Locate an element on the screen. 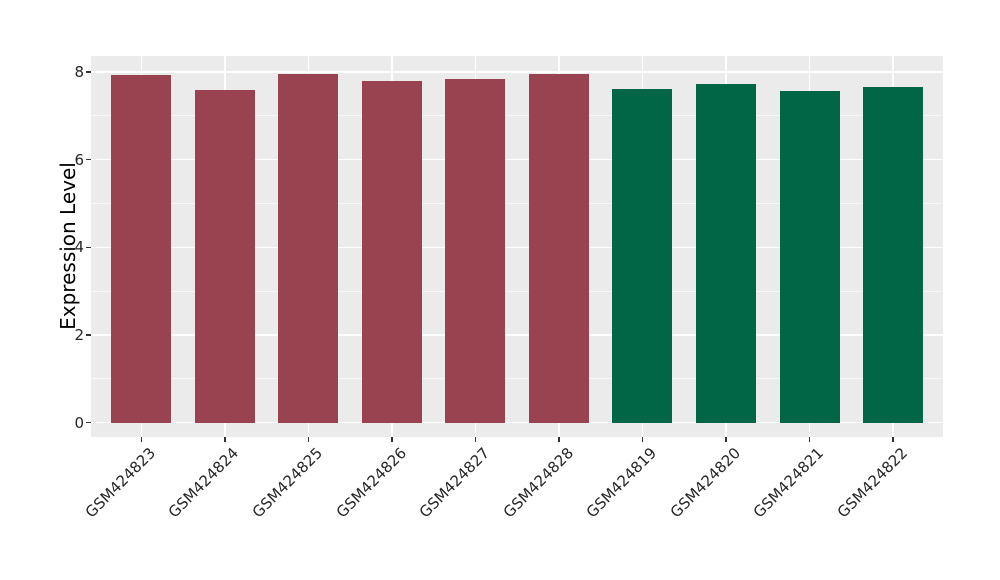  x-tick-label-GSM424820: GSM424820 is located at coordinates (705, 483).